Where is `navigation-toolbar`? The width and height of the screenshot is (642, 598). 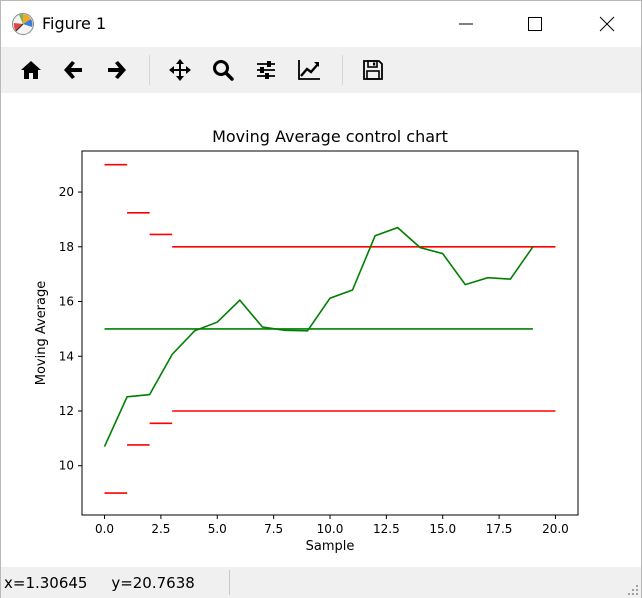
navigation-toolbar is located at coordinates (321, 70).